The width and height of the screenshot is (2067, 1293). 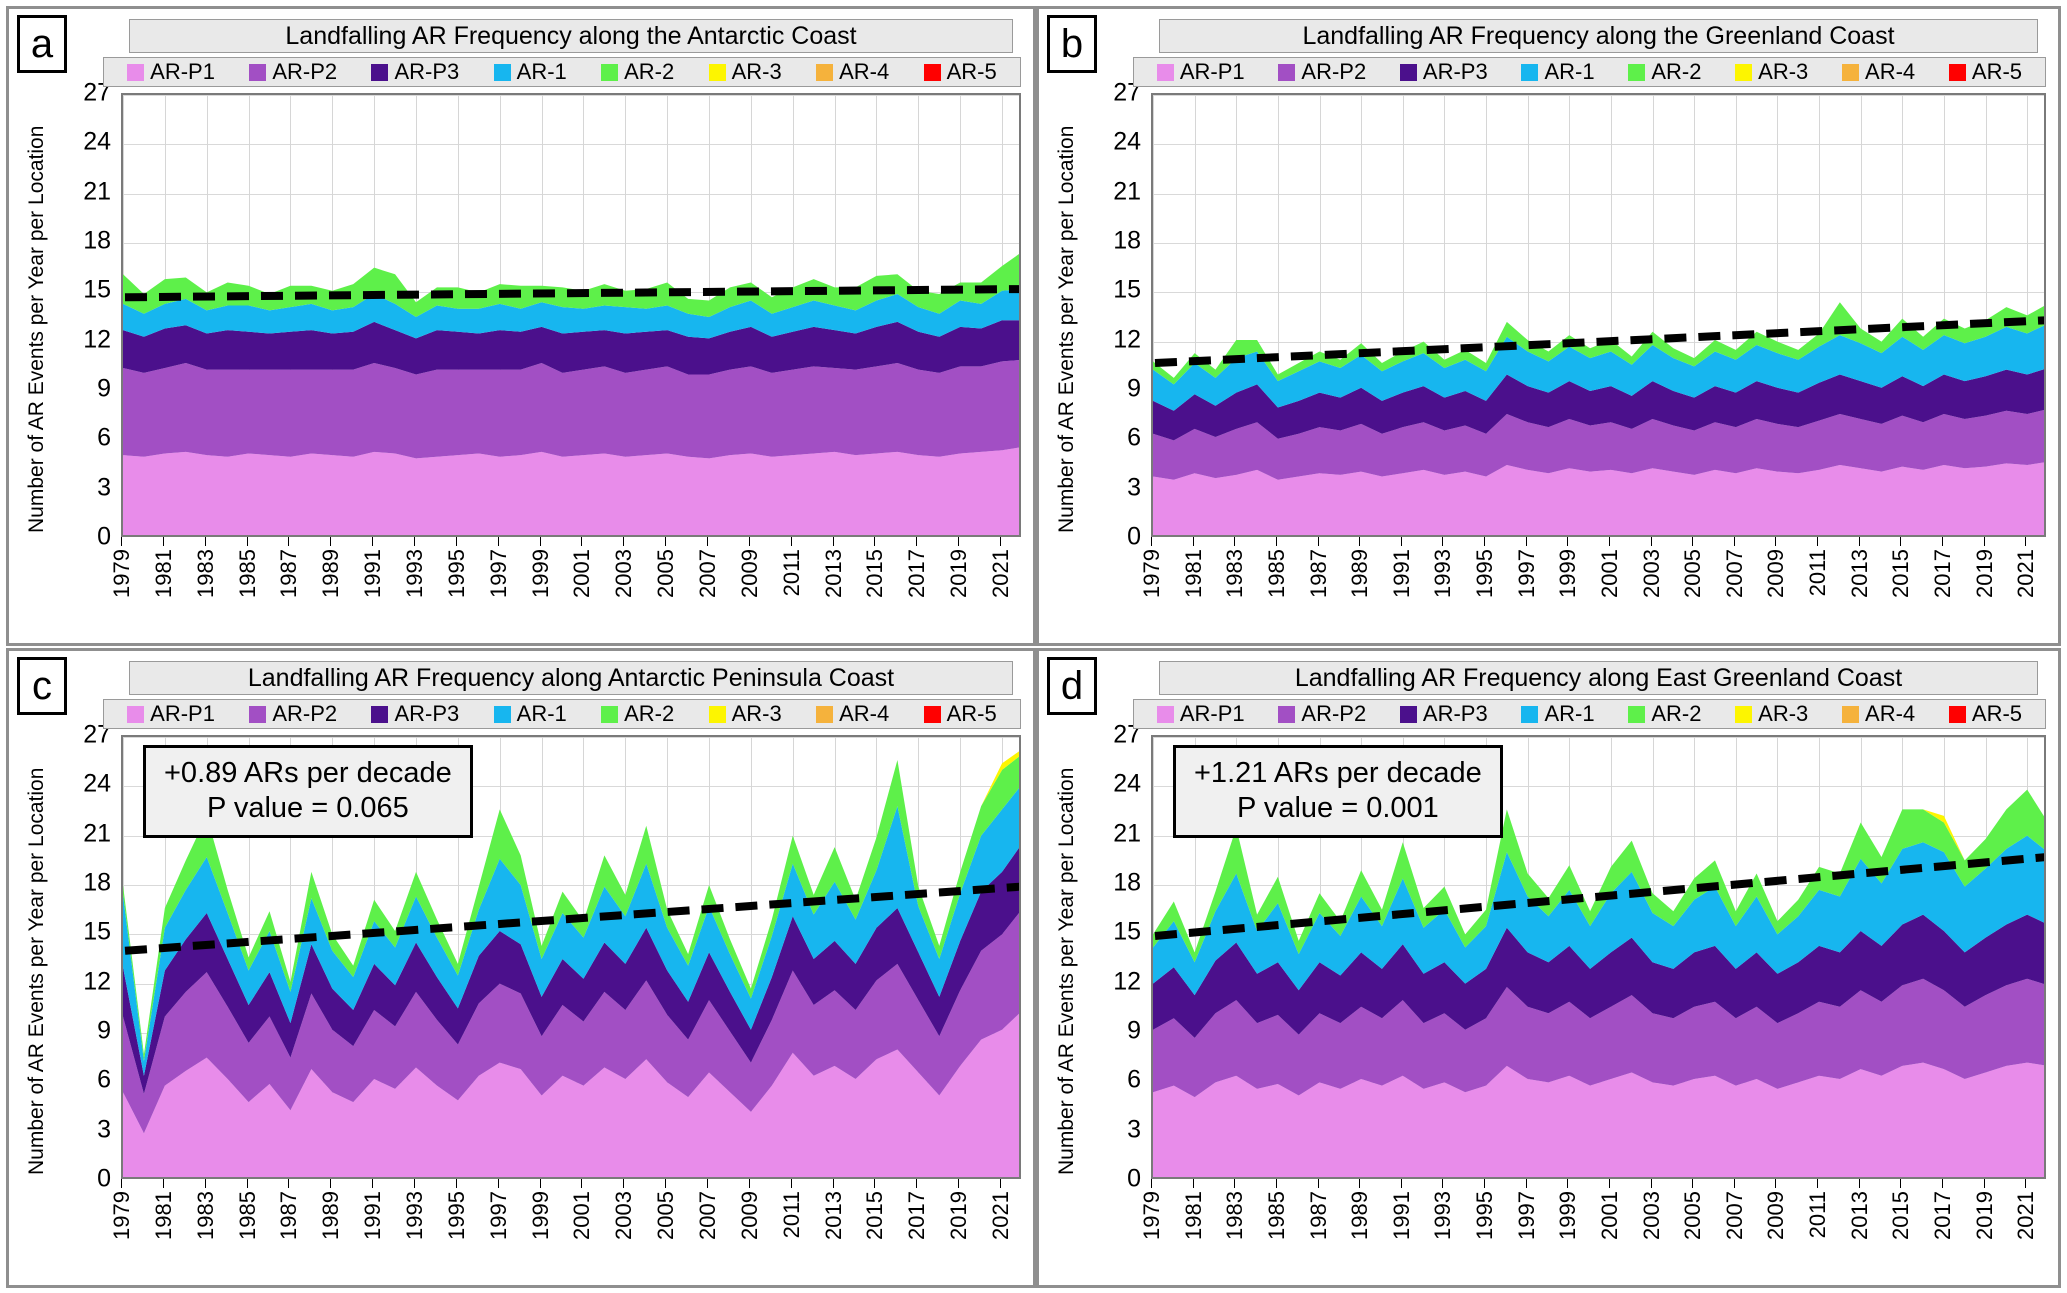 I want to click on x-tick-label: 2009, so click(x=749, y=1215).